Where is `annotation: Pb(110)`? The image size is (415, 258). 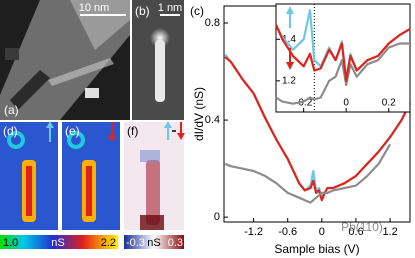
annotation: Pb(110) is located at coordinates (362, 227).